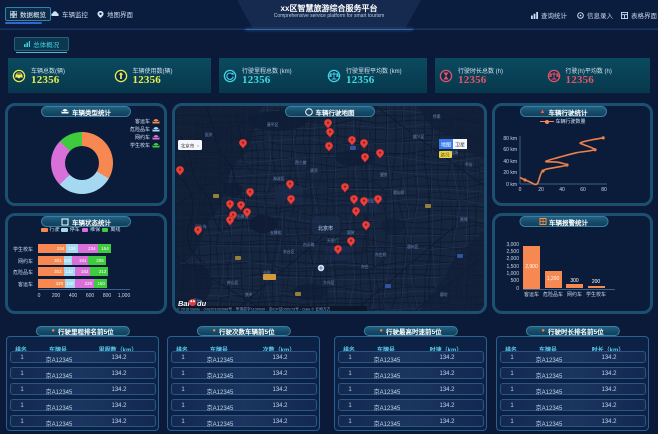 The height and width of the screenshot is (434, 658). Describe the element at coordinates (333, 240) in the screenshot. I see `svg-text: 天安门` at that location.